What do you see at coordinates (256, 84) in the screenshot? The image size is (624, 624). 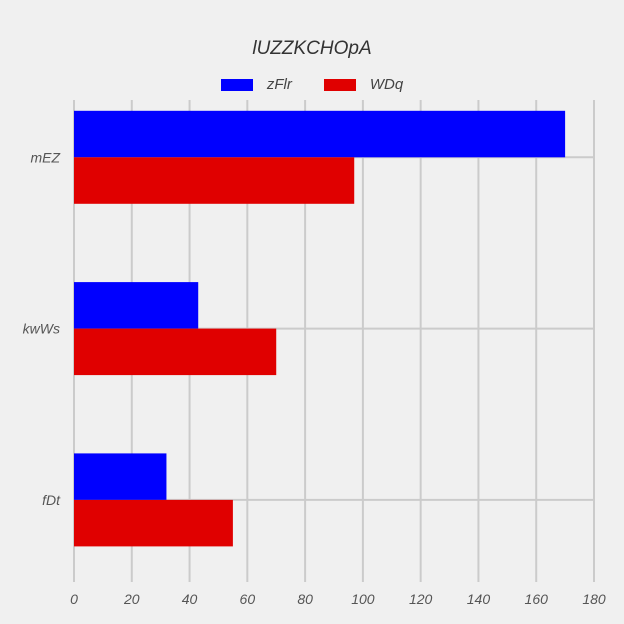 I see `legend-item-series-1: zFlr` at bounding box center [256, 84].